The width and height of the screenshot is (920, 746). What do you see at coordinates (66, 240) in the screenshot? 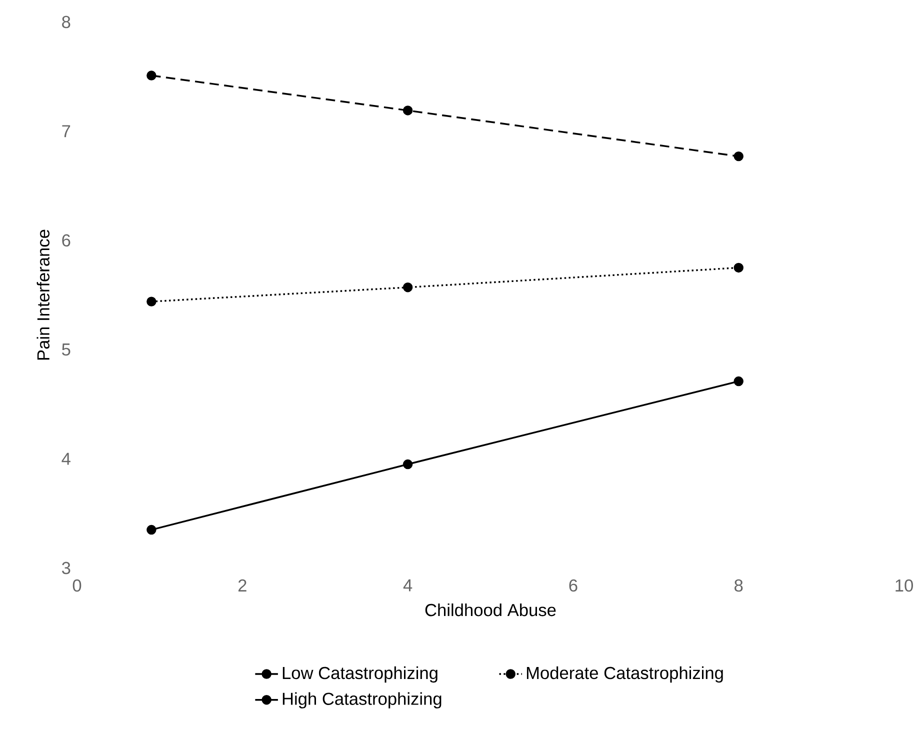
I see `y-tick-label: 6` at bounding box center [66, 240].